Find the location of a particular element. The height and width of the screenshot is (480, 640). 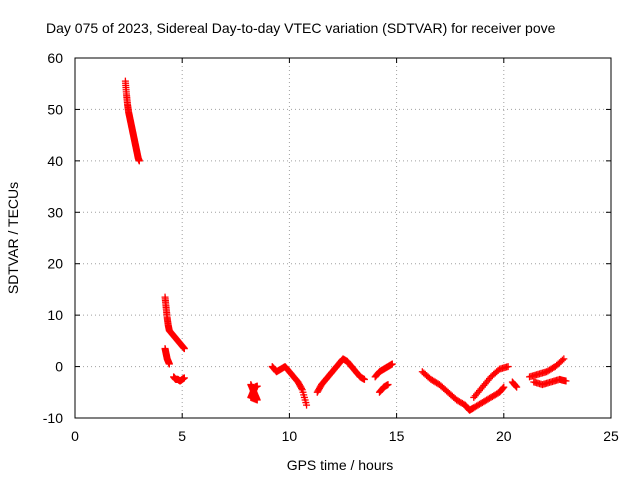

x-tick-label: 5 is located at coordinates (182, 436).